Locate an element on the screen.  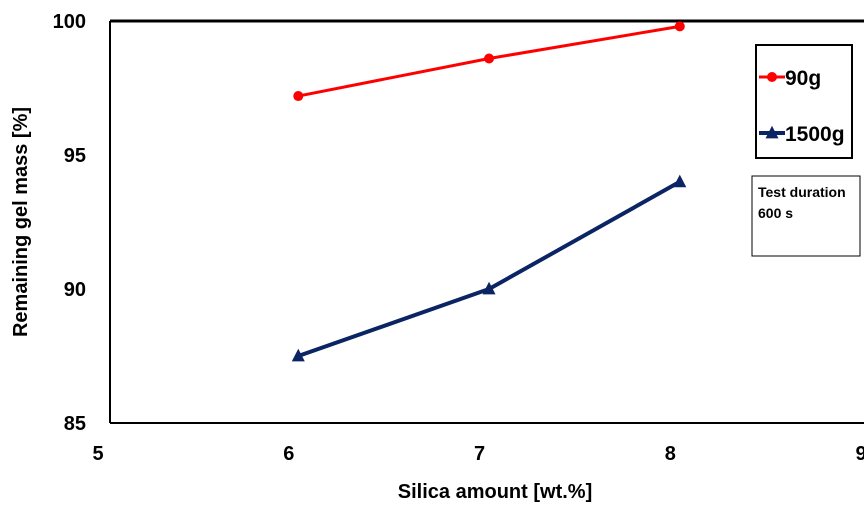
y-tick-label: 100 is located at coordinates (69, 22).